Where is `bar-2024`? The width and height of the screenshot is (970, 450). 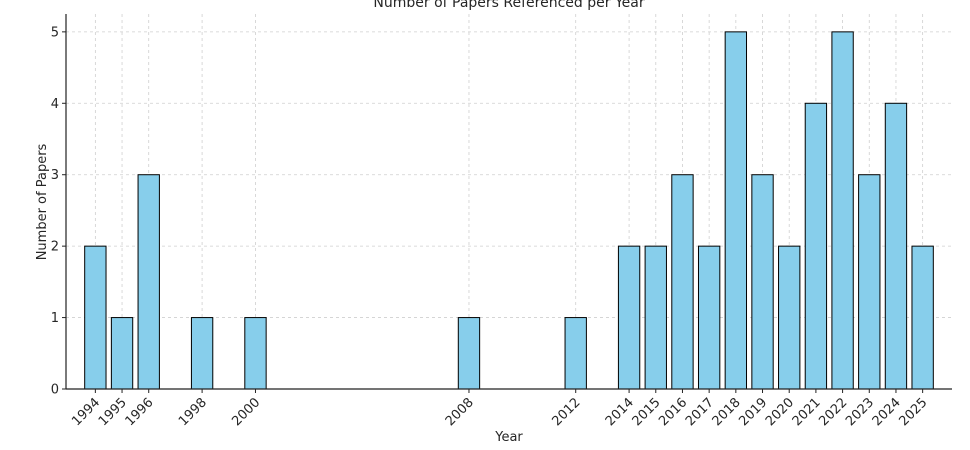
bar-2024 is located at coordinates (896, 246).